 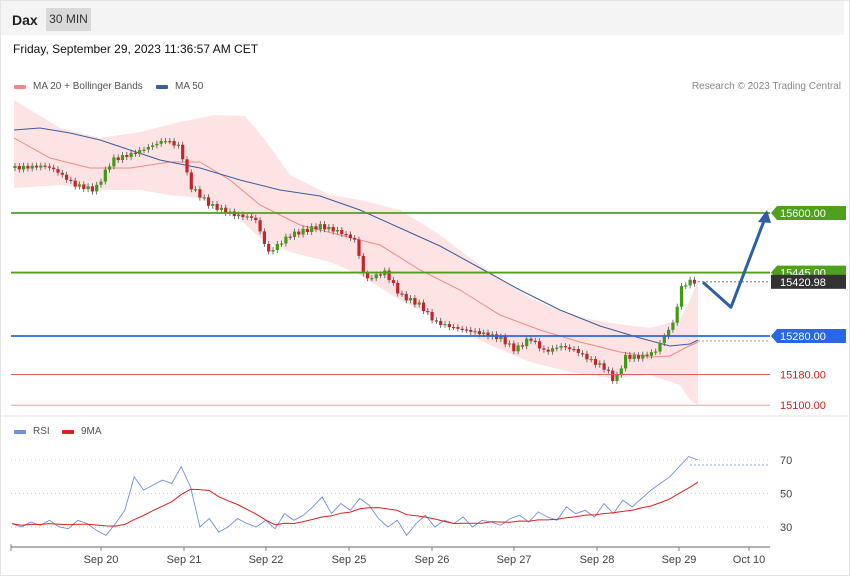 I want to click on level-tag-resistance, so click(x=808, y=213).